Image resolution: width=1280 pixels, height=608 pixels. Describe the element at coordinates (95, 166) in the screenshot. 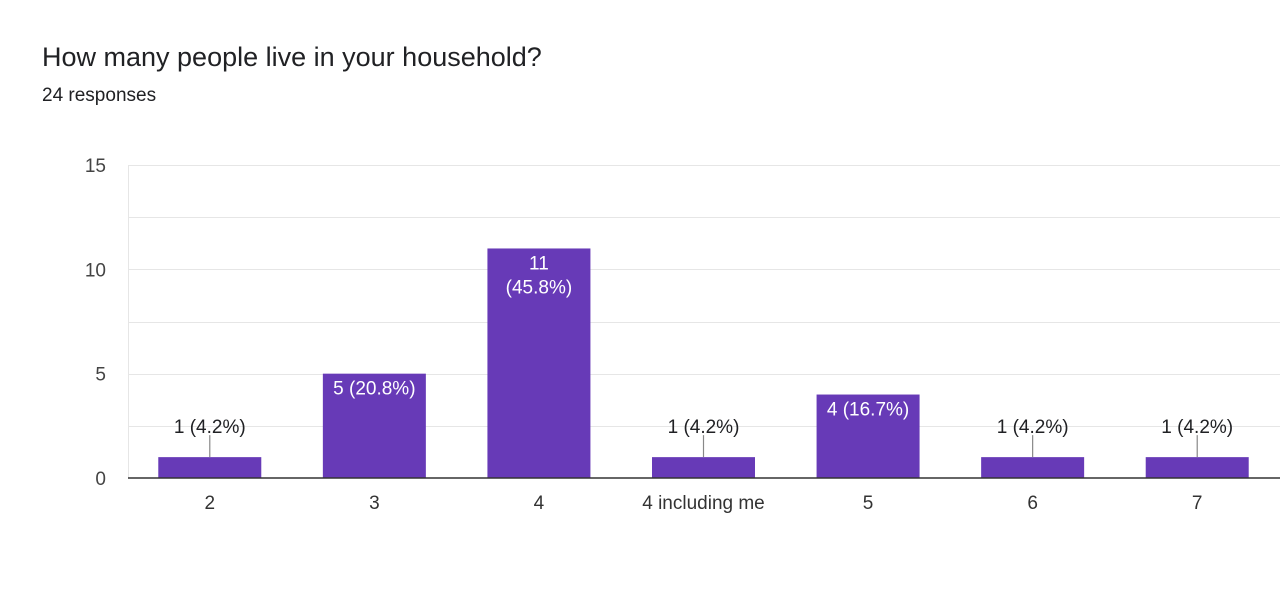

I see `y-tick-label: 15` at that location.